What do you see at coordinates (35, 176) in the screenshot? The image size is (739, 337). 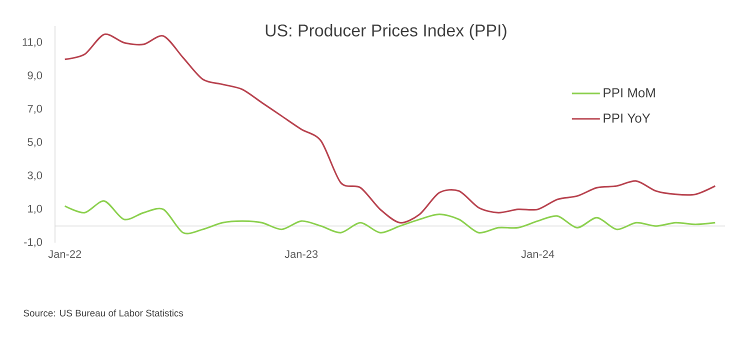 I see `y-tick-label: 3,0` at bounding box center [35, 176].